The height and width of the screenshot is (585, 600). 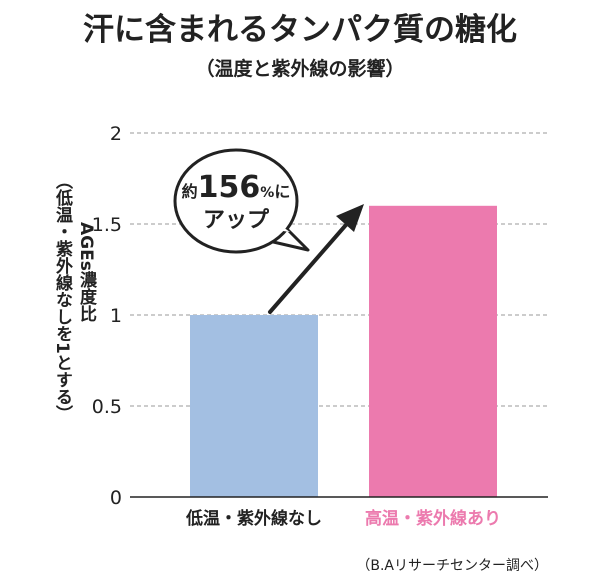 I want to click on callout-number: 156, so click(x=229, y=187).